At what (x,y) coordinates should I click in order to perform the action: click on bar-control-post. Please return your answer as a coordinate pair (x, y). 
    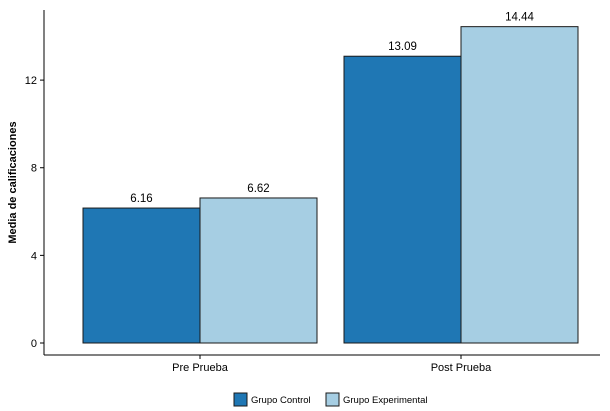
    Looking at the image, I should click on (402, 199).